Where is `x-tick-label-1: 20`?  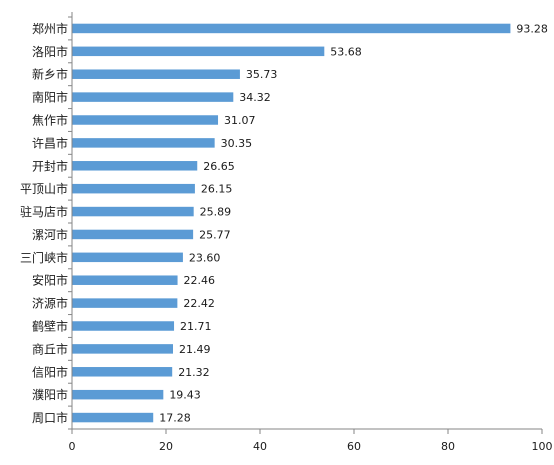
x-tick-label-1: 20 is located at coordinates (166, 446).